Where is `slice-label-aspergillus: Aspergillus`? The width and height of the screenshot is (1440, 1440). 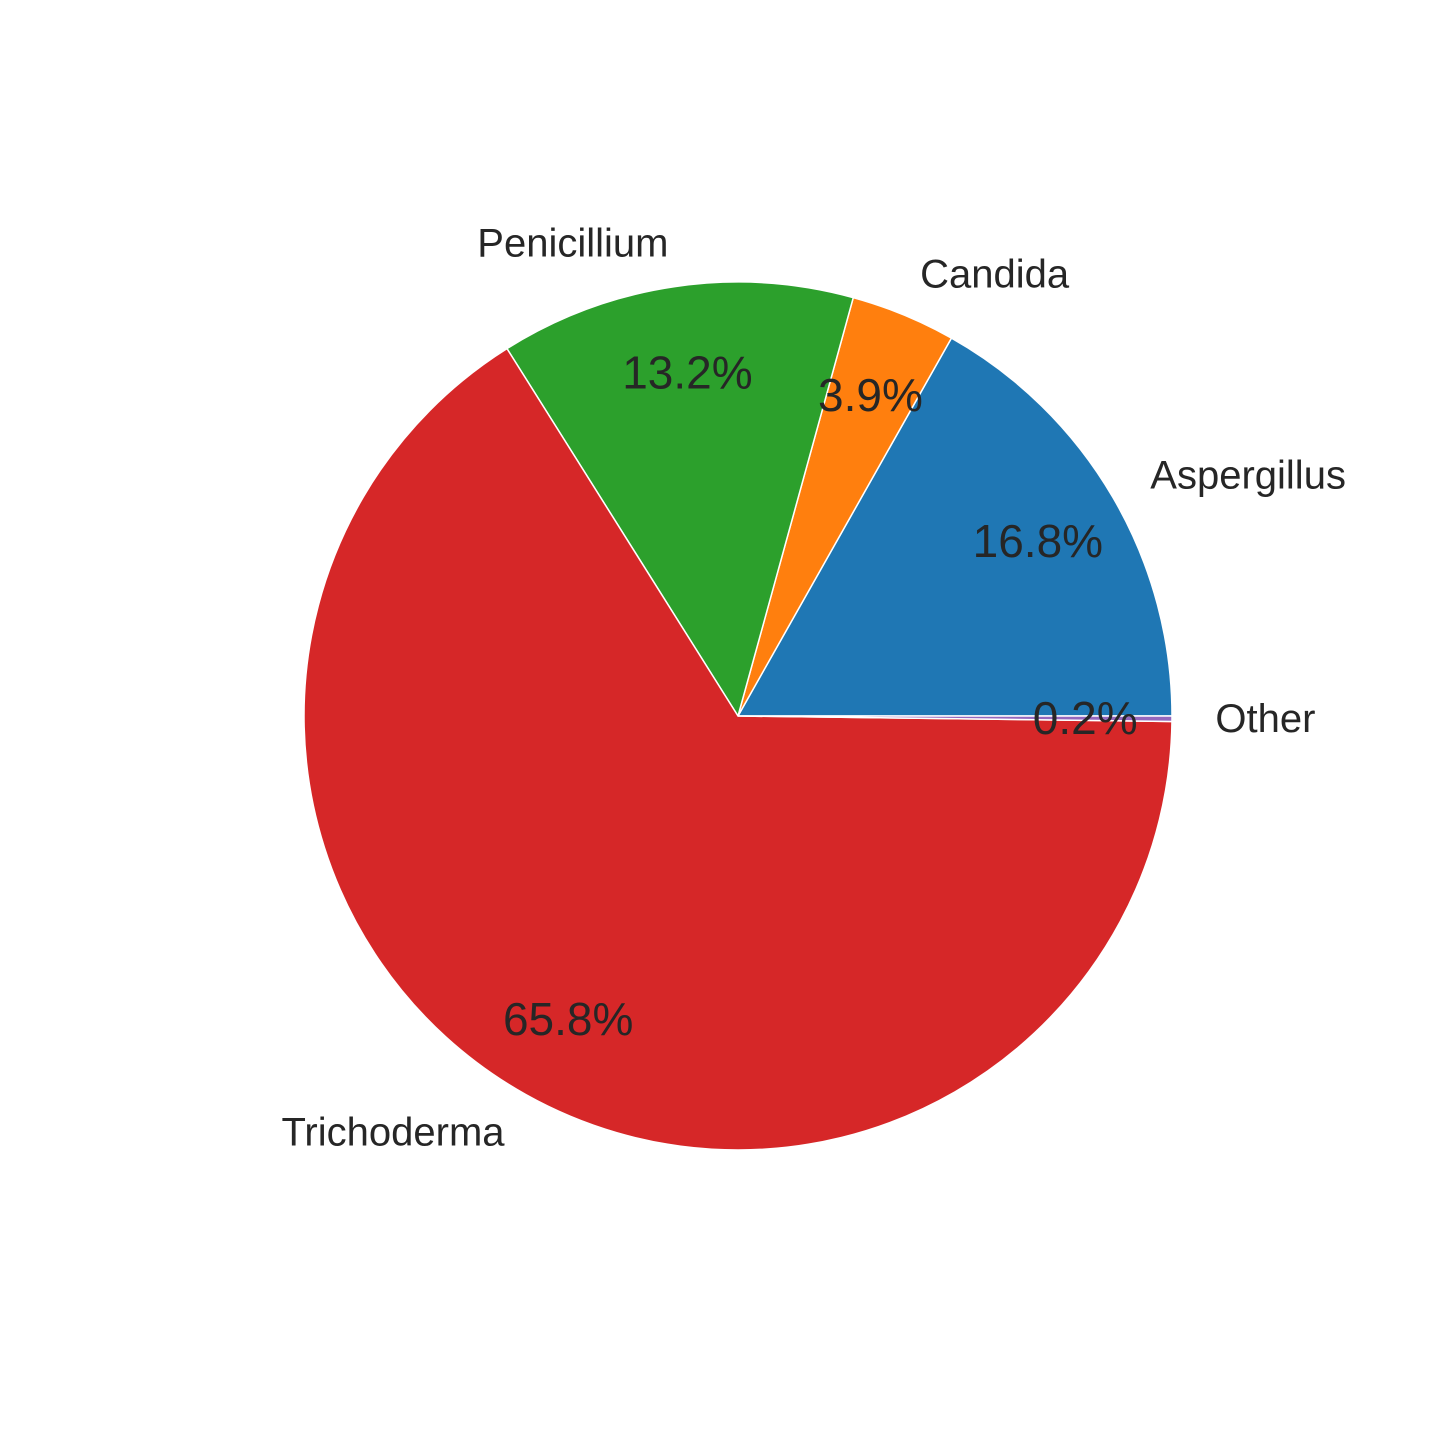 slice-label-aspergillus: Aspergillus is located at coordinates (1248, 475).